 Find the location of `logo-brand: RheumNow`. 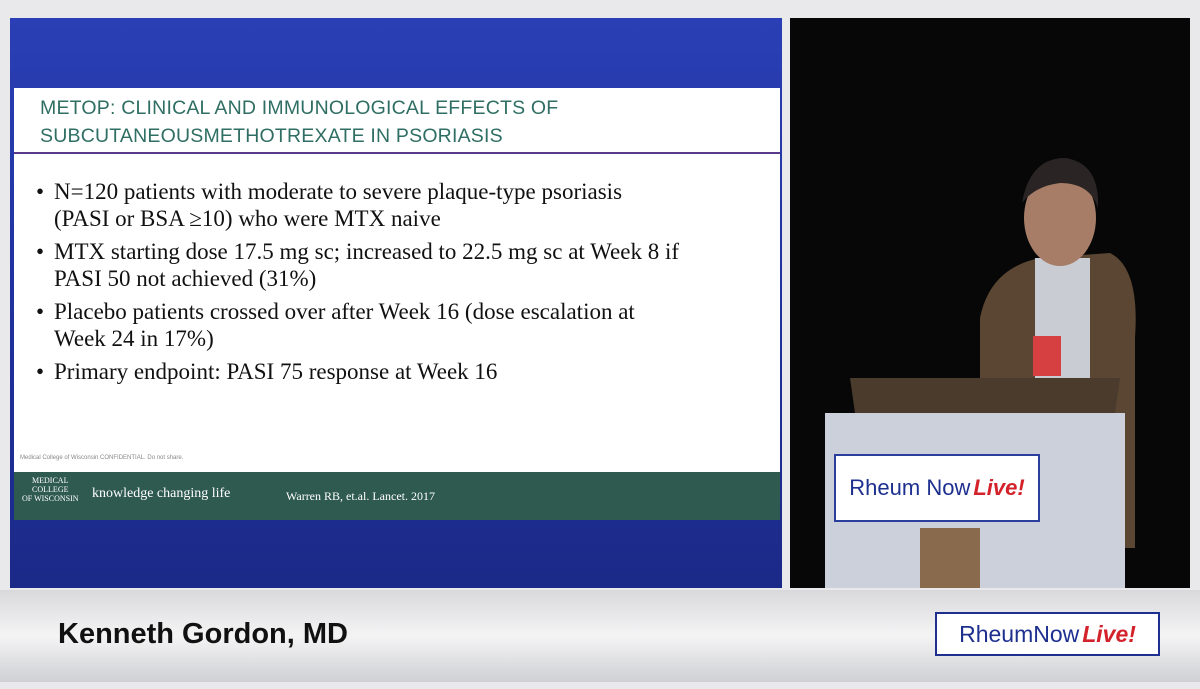

logo-brand: RheumNow is located at coordinates (1019, 633).